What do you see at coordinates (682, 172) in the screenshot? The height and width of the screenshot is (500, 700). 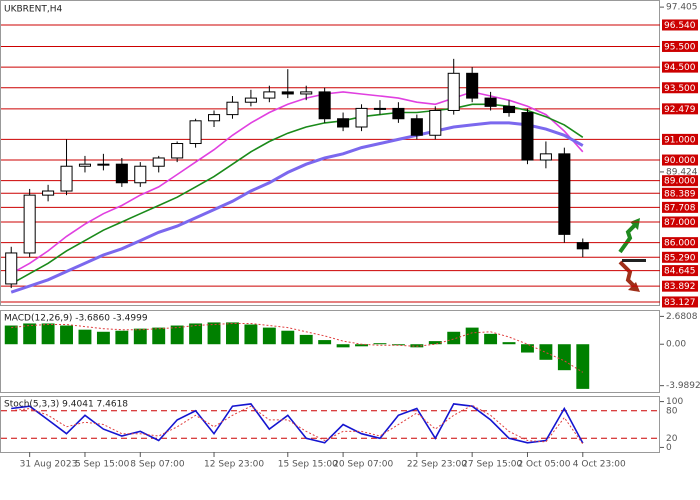 I see `y-tick-label: 89.424` at bounding box center [682, 172].